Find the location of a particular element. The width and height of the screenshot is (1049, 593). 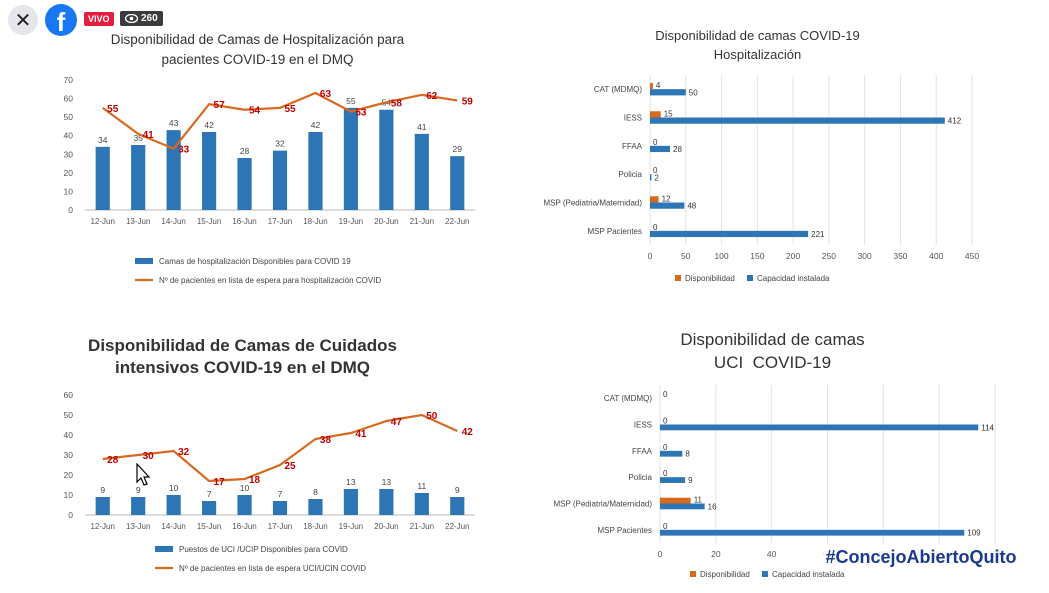

line-value-label: 63 is located at coordinates (326, 94).